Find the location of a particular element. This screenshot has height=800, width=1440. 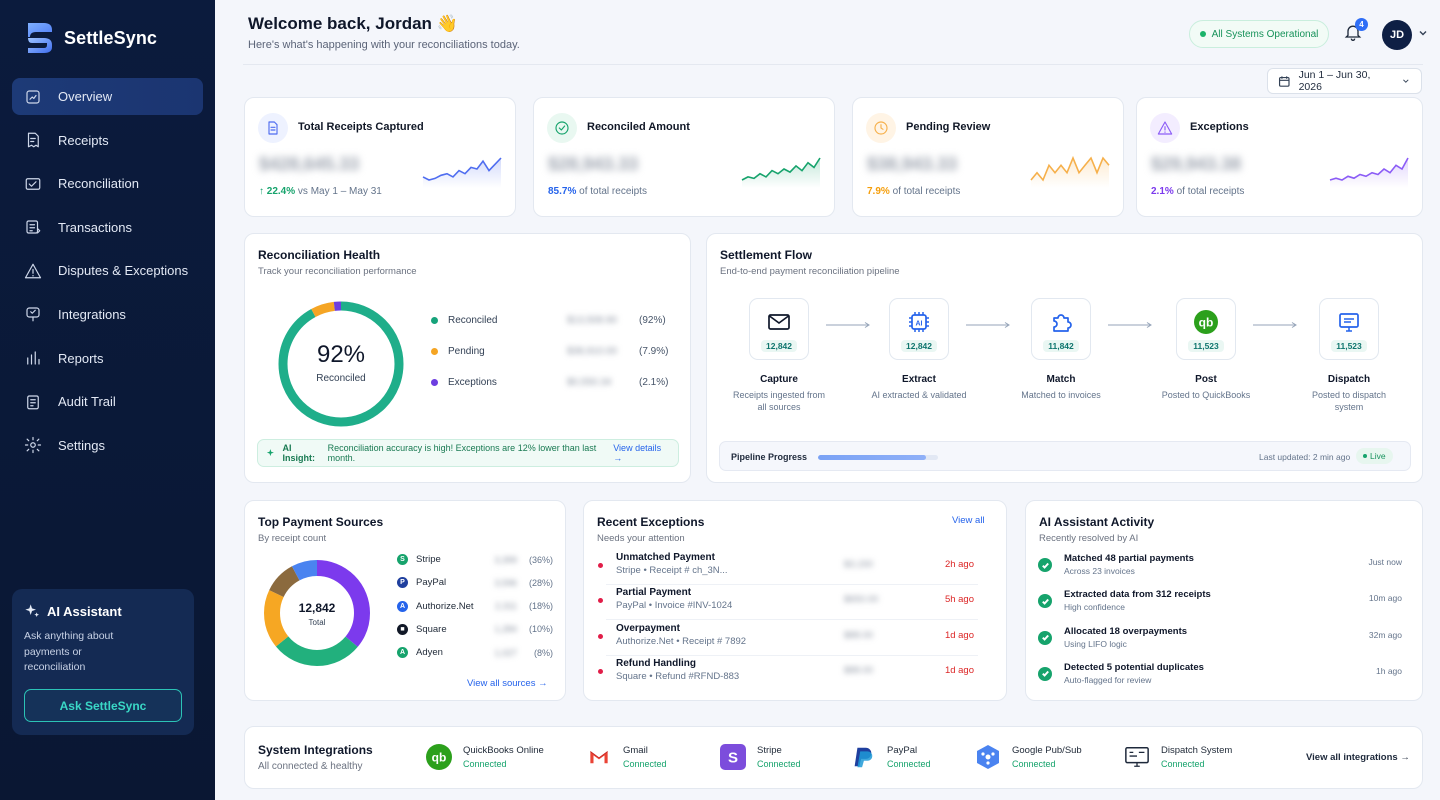

brand: SettleSync is located at coordinates (90, 38).